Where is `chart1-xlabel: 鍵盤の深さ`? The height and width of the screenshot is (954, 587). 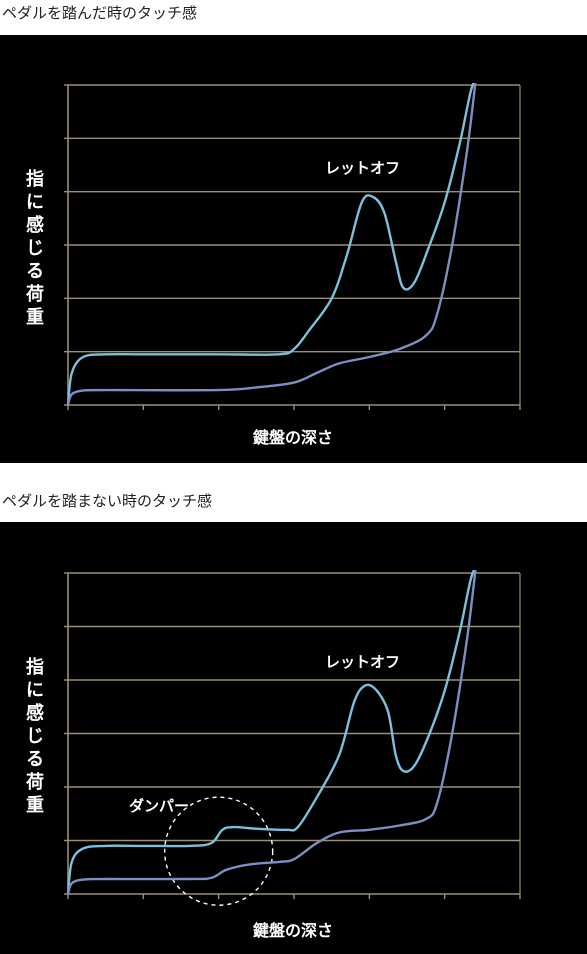
chart1-xlabel: 鍵盤の深さ is located at coordinates (292, 437).